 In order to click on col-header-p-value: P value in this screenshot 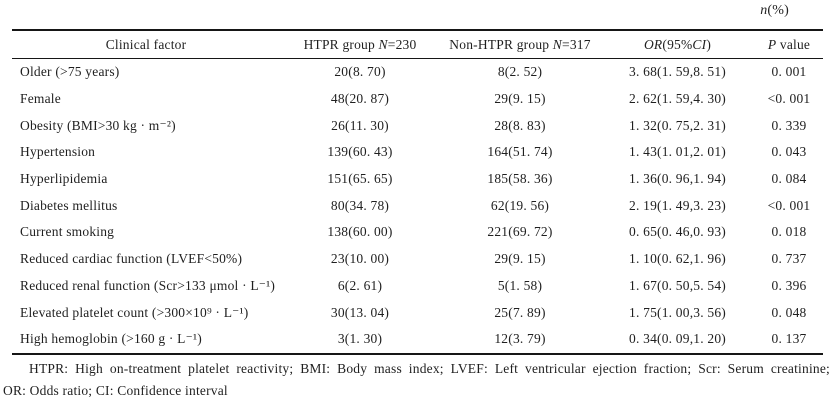, I will do `click(789, 44)`.